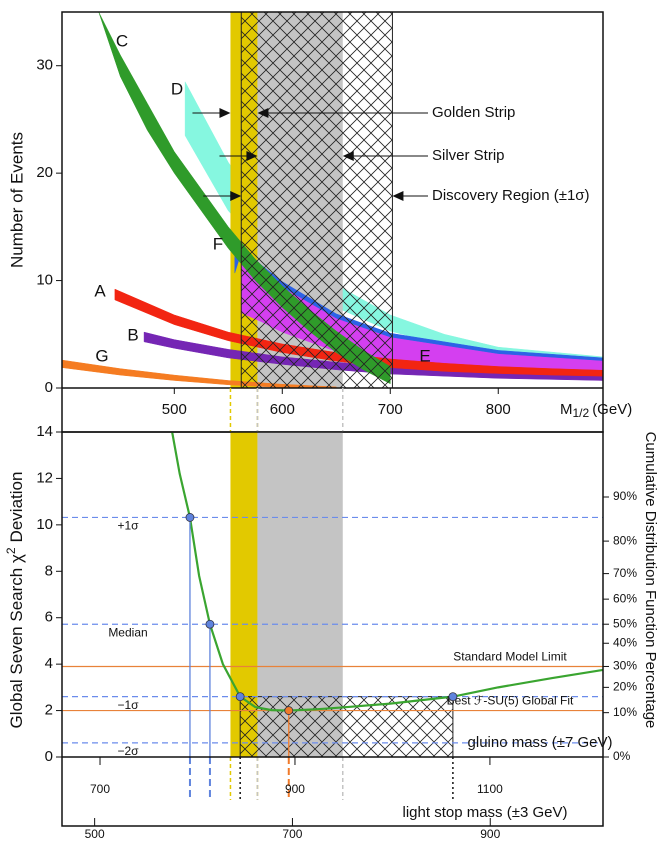  Describe the element at coordinates (199, 373) in the screenshot. I see `band` at that location.